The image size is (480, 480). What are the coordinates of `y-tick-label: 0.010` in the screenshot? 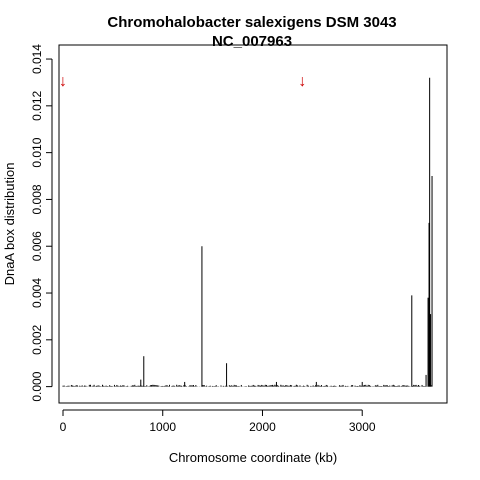 It's located at (37, 152).